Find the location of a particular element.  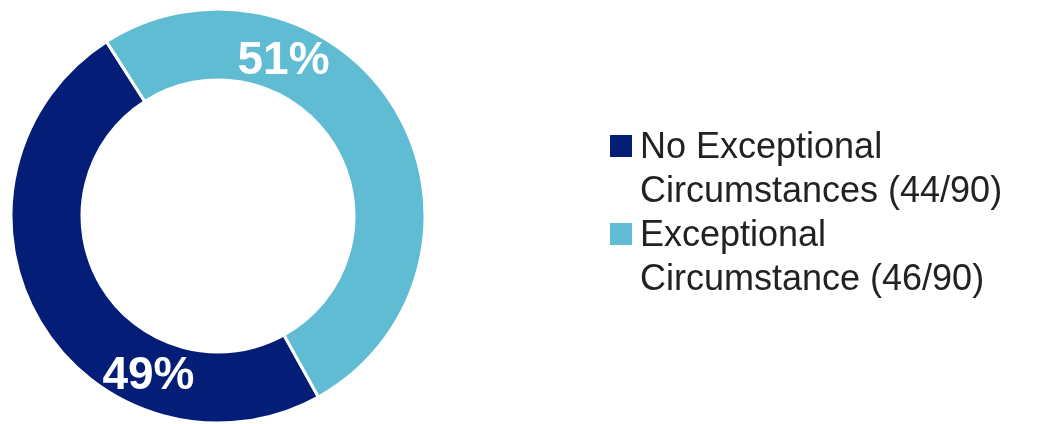

data-label: 51% is located at coordinates (283, 57).